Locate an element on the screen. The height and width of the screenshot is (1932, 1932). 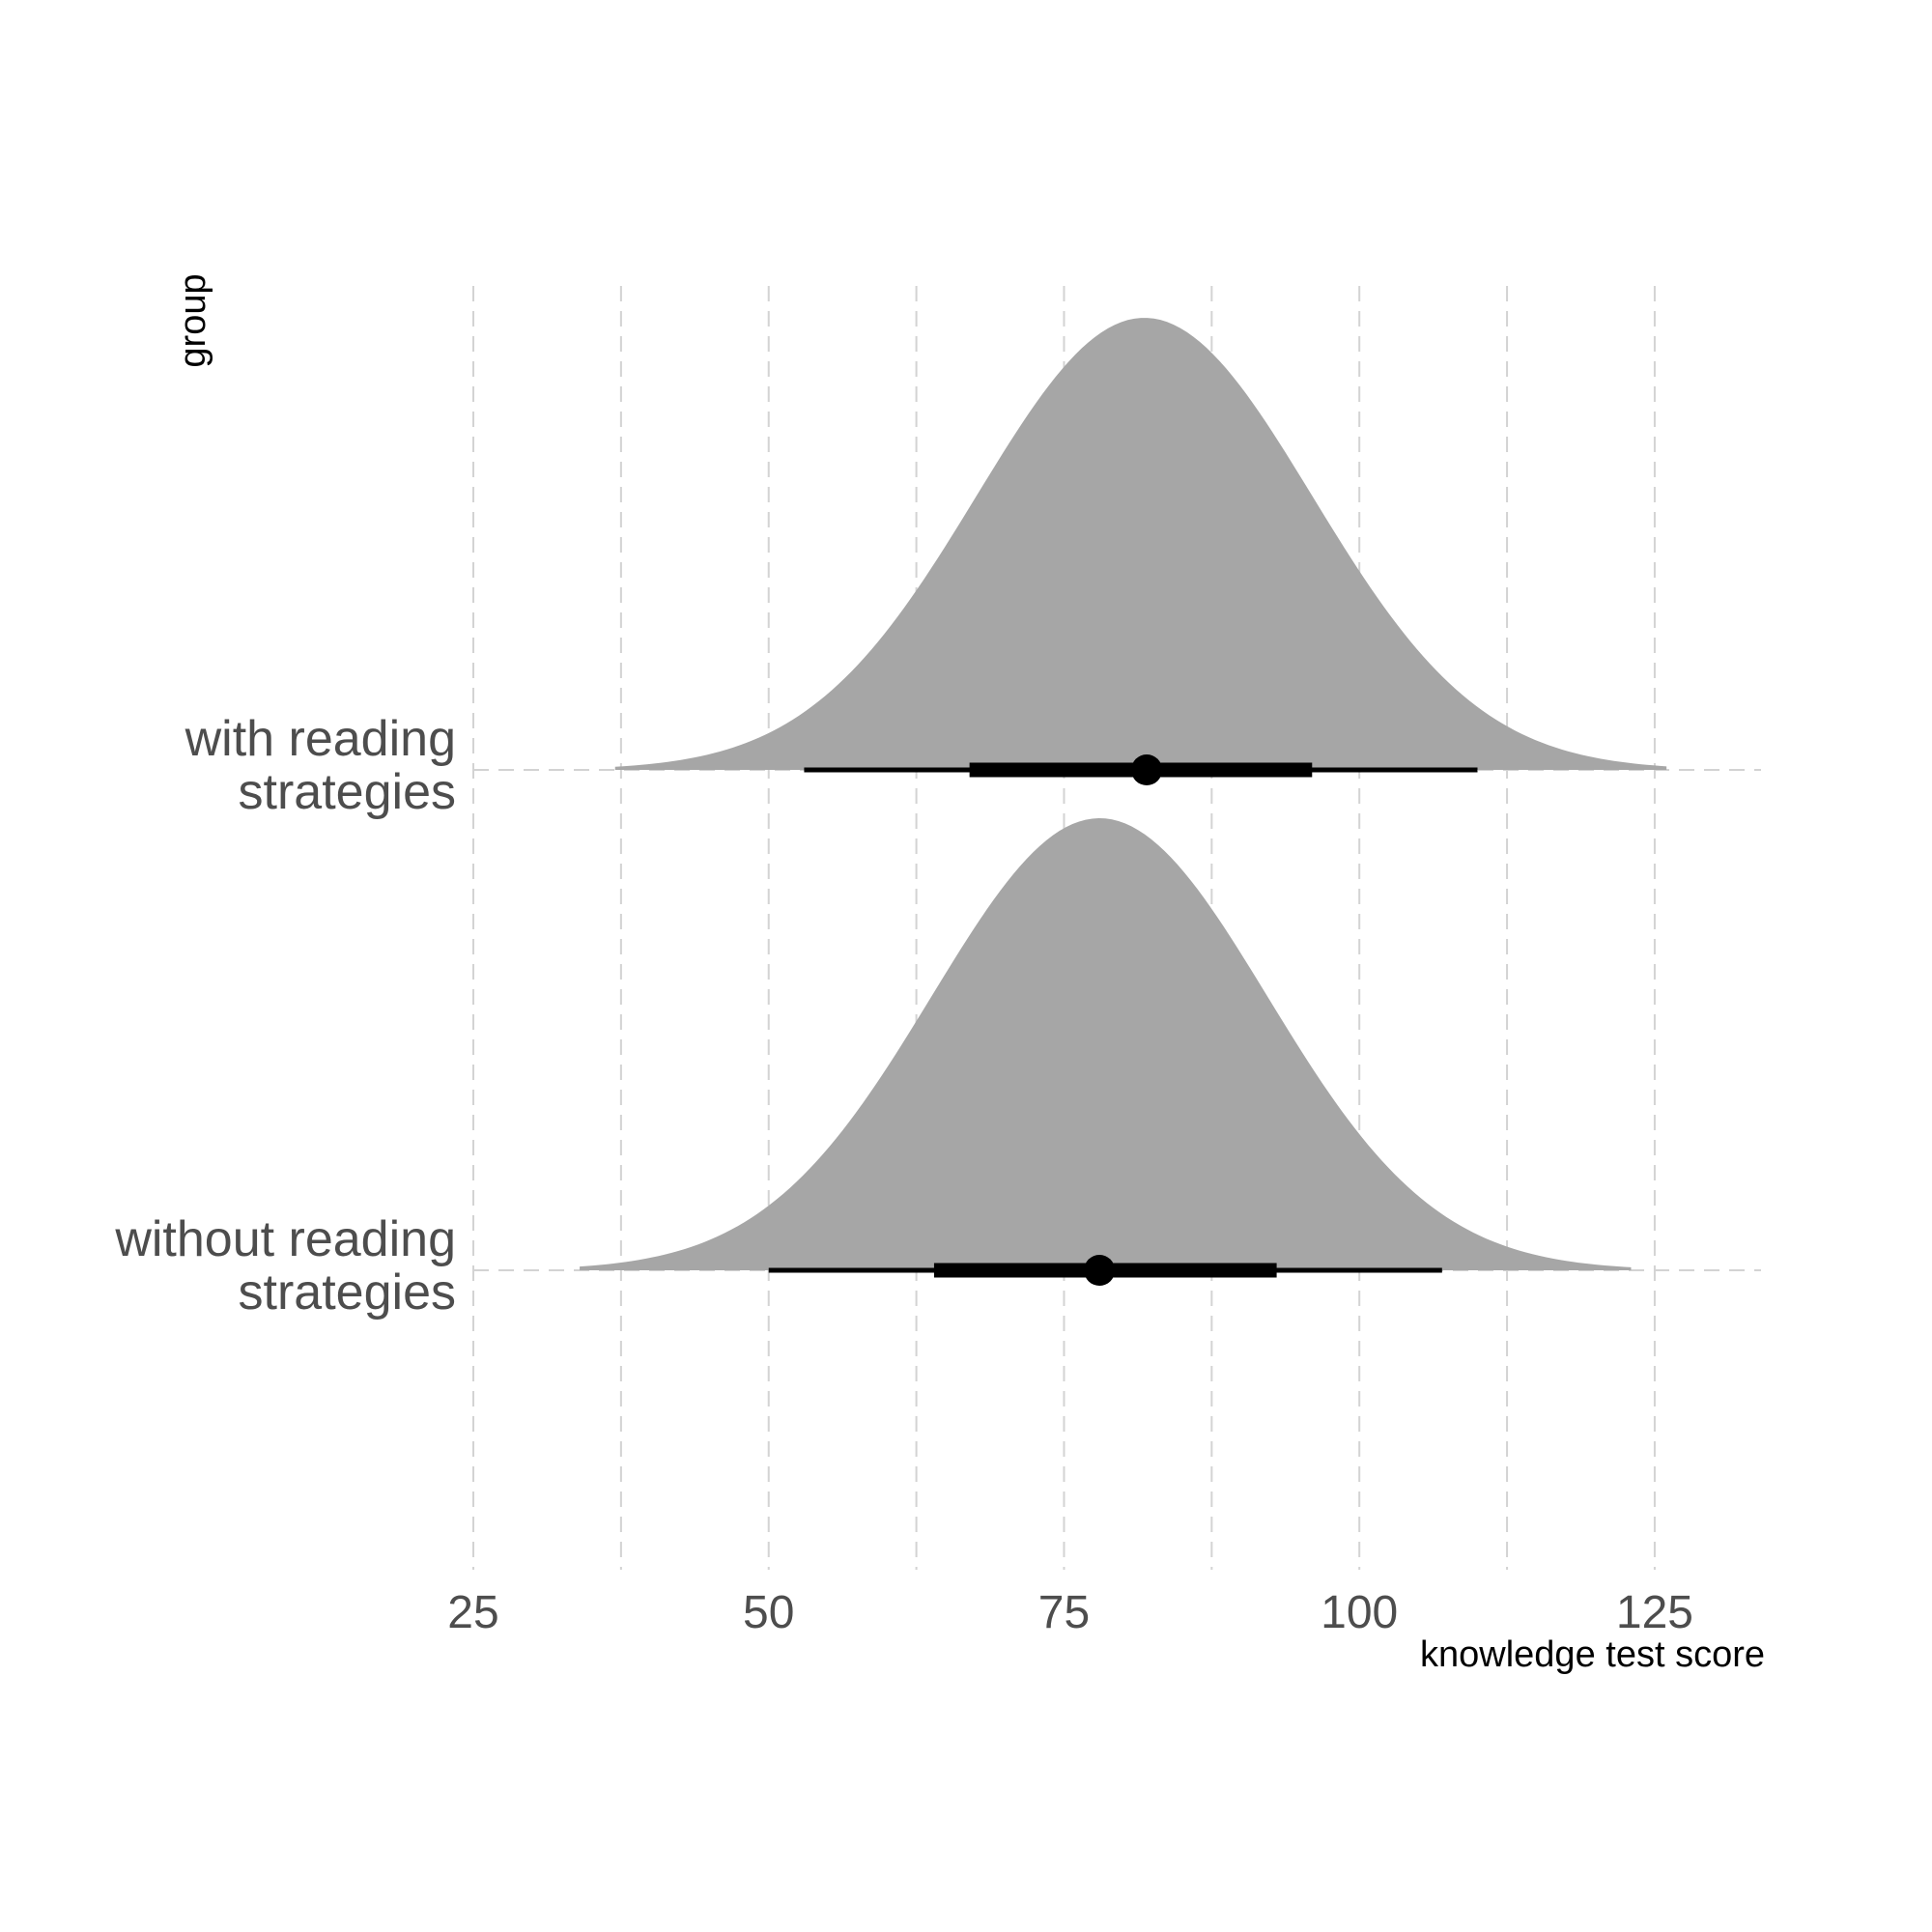
x-tick-label: 100 is located at coordinates (1359, 1612).